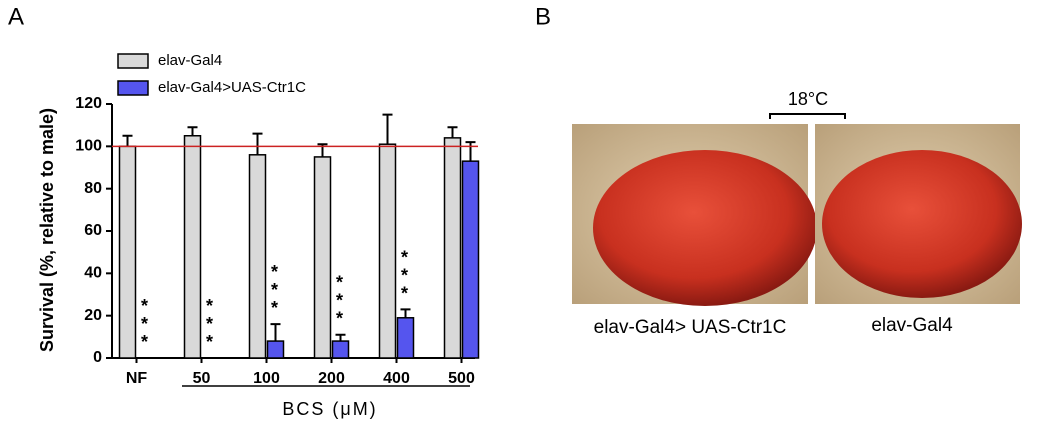 This screenshot has width=1050, height=432. Describe the element at coordinates (232, 87) in the screenshot. I see `legend-label: elav-Gal4>UAS-Ctr1C` at that location.